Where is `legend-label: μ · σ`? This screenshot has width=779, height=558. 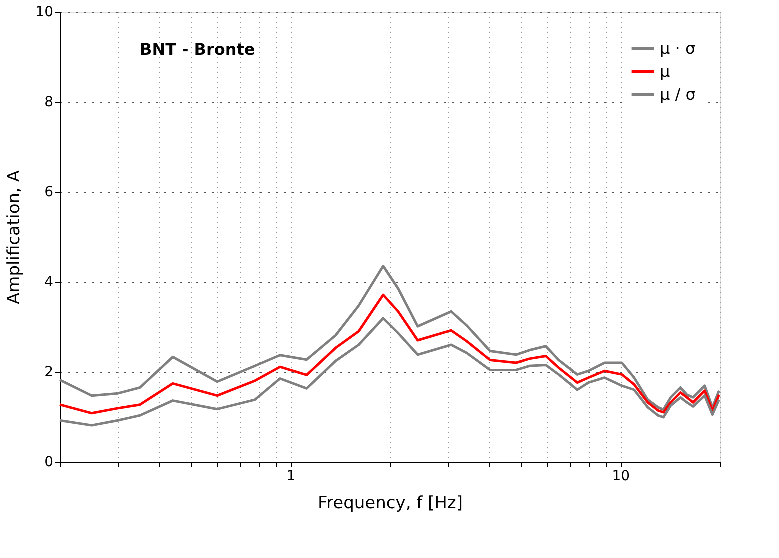 legend-label: μ · σ is located at coordinates (678, 48).